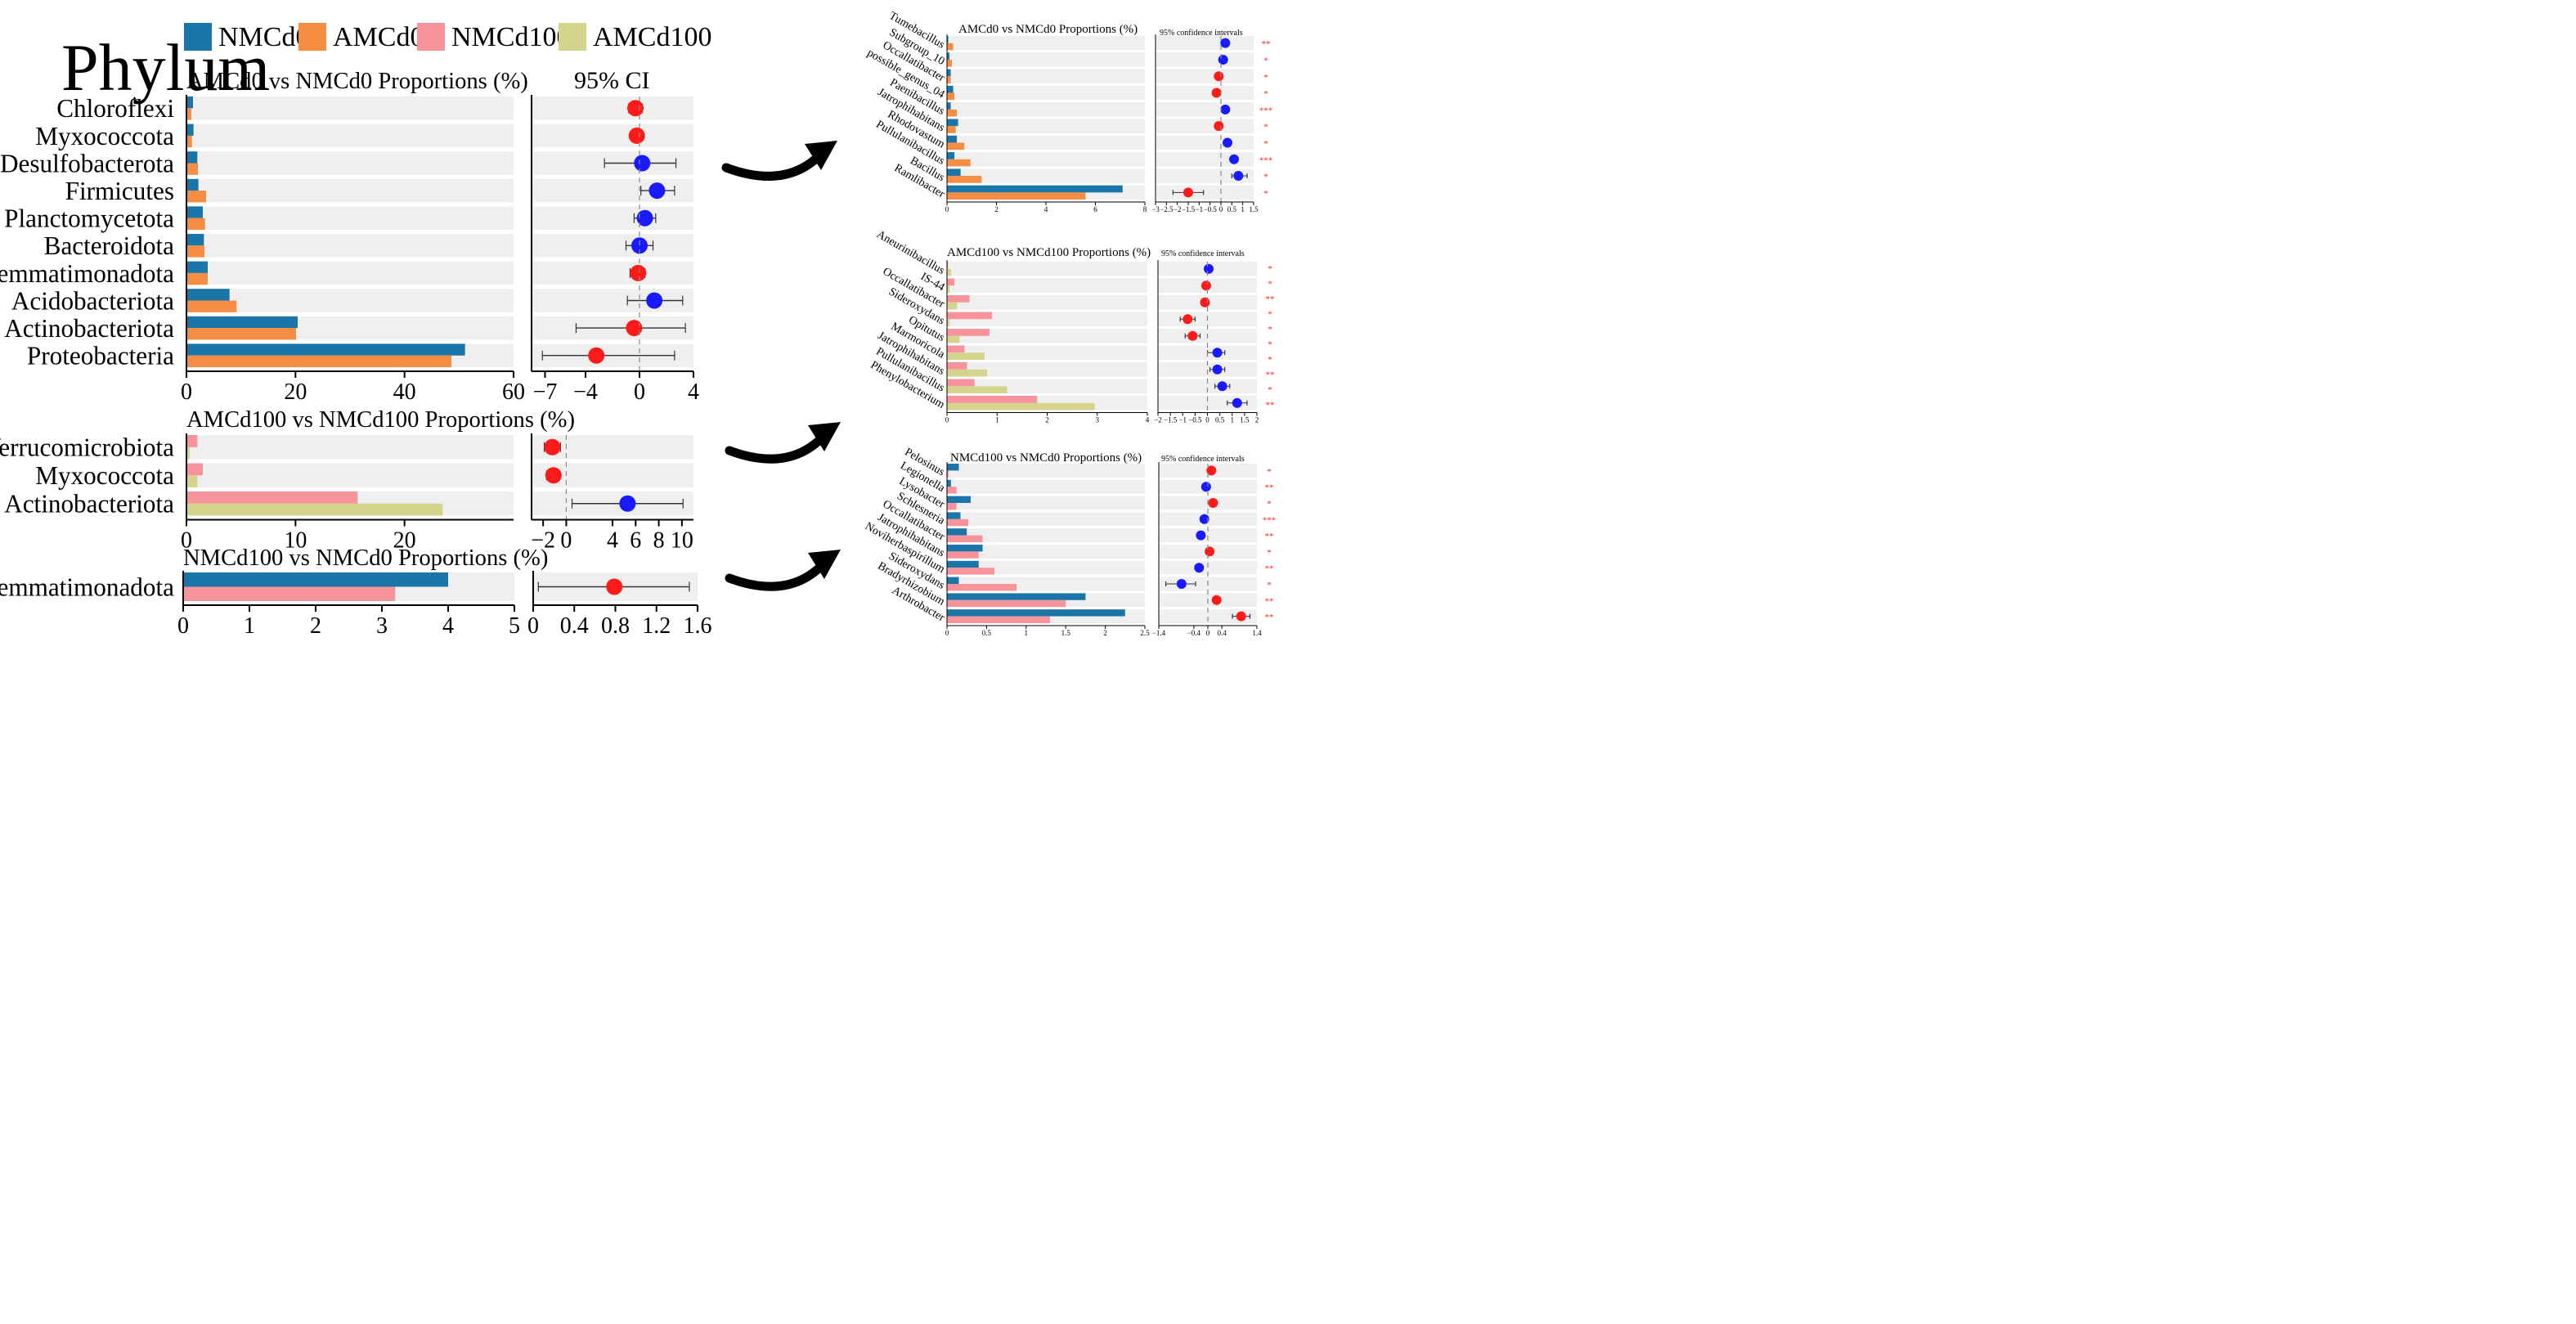 The image size is (2576, 1324). I want to click on category-label: Actinobacteriota, so click(89, 328).